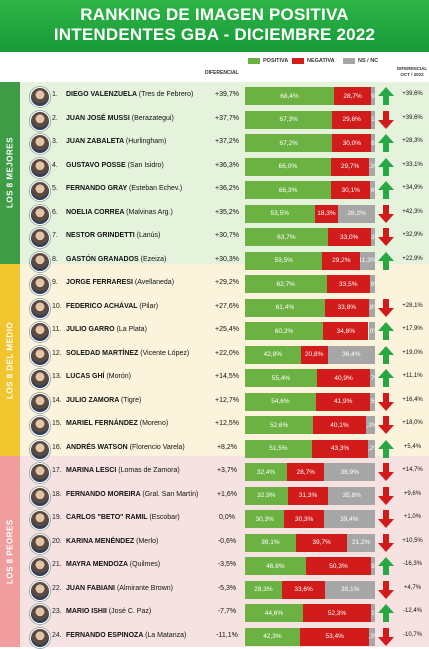 This screenshot has width=429, height=649. Describe the element at coordinates (125, 447) in the screenshot. I see `mayor-name: ANDRÉS WATSON (Florencio Varela)` at that location.